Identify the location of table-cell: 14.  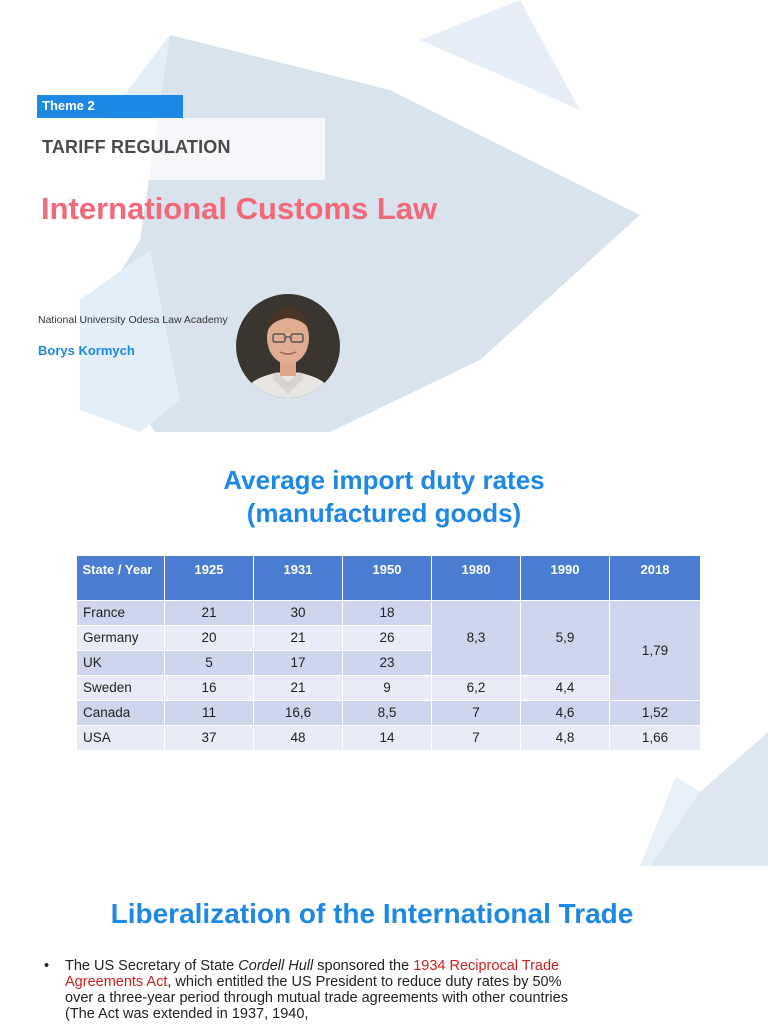
(387, 737).